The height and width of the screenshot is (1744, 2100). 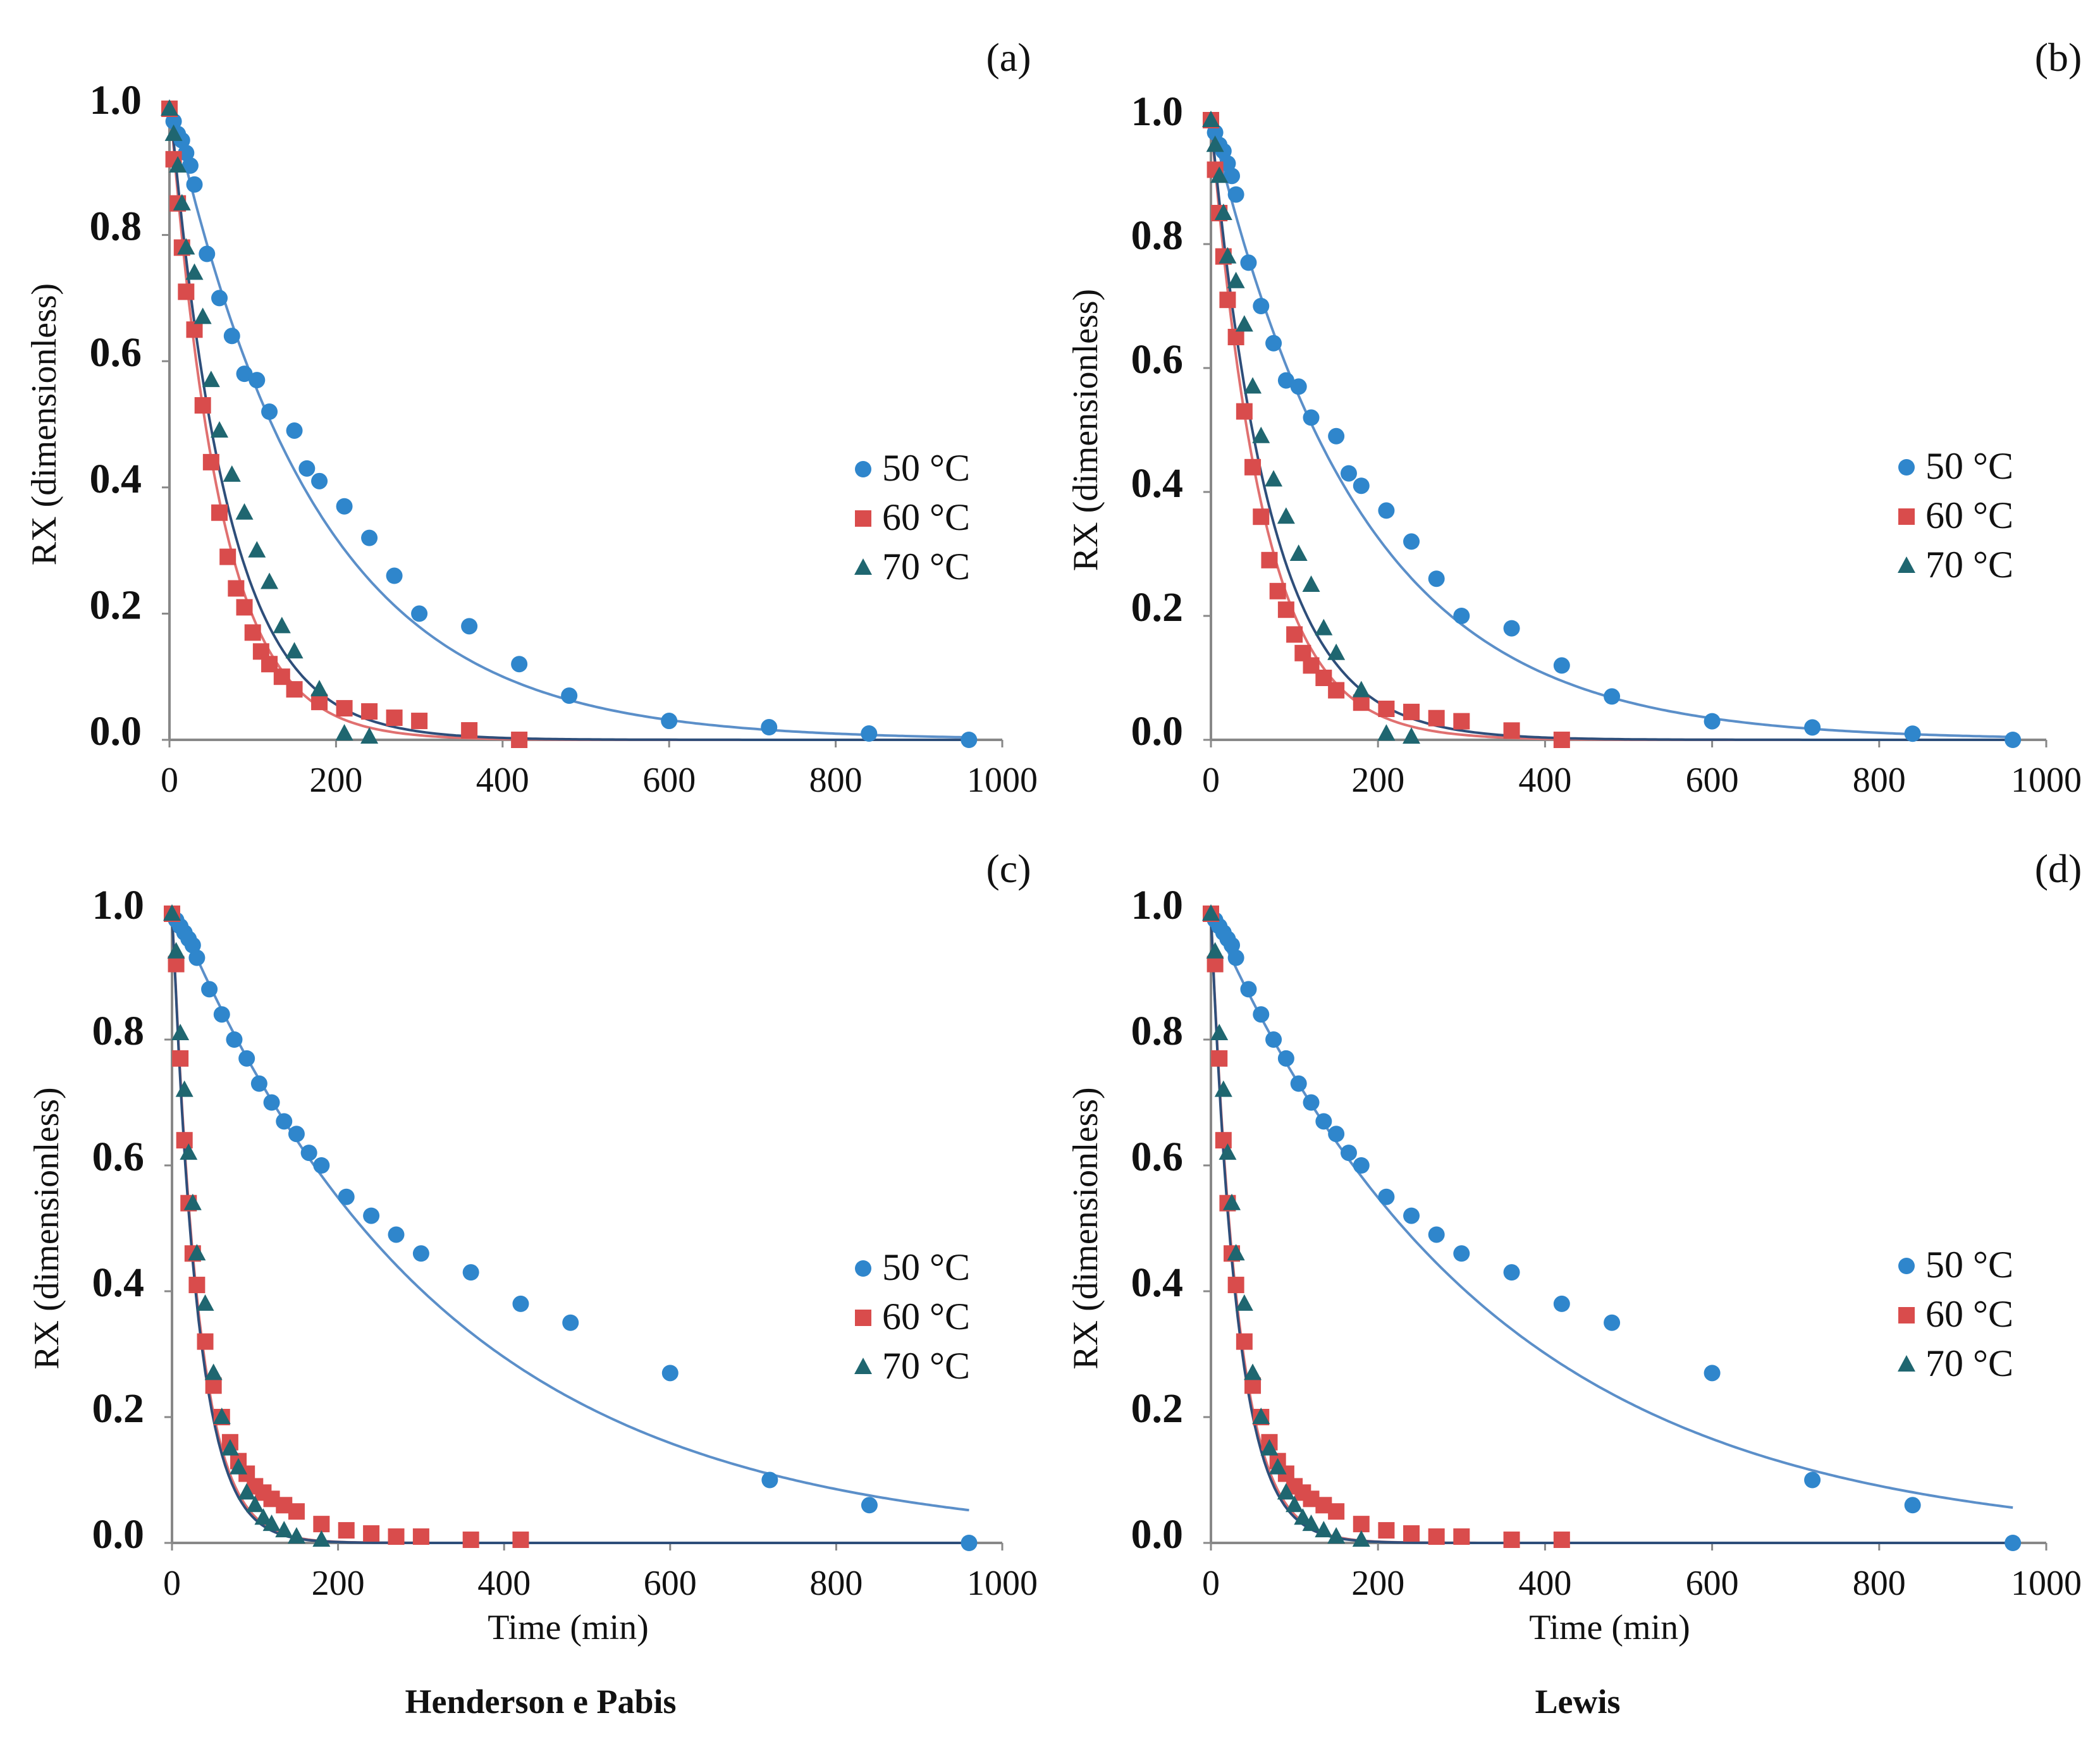 What do you see at coordinates (836, 780) in the screenshot?
I see `x-tick-label: 800` at bounding box center [836, 780].